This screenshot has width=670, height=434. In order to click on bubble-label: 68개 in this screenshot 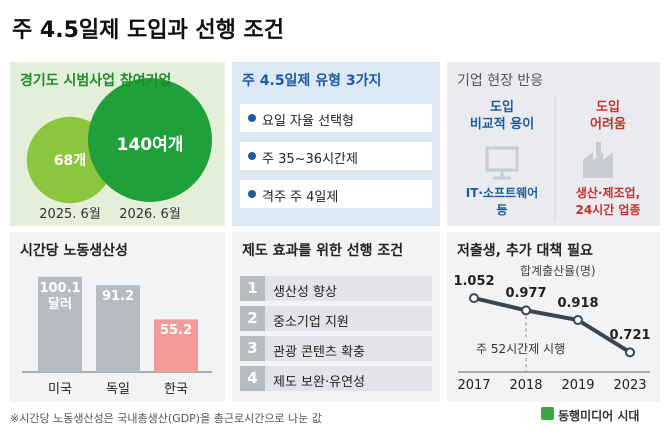, I will do `click(70, 161)`.